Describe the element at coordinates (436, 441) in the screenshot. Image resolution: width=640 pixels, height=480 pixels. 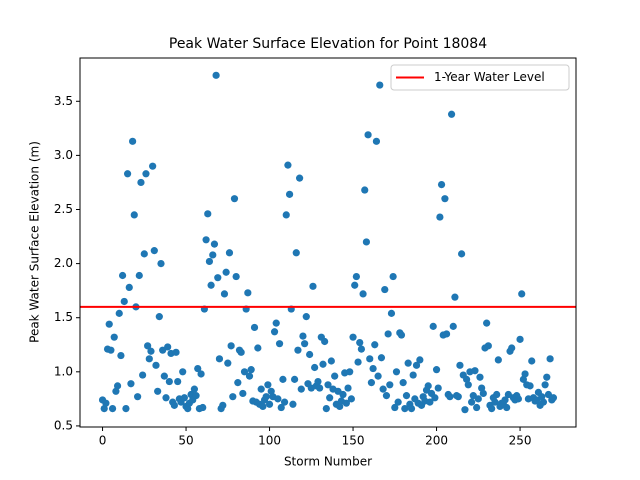
I see `x-tick-label: 200` at that location.